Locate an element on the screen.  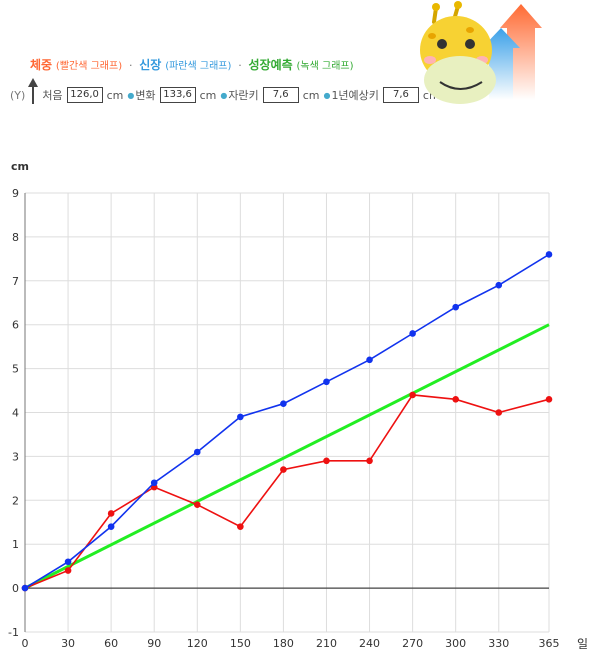
yearly-label: 1년예상키 is located at coordinates (355, 95).